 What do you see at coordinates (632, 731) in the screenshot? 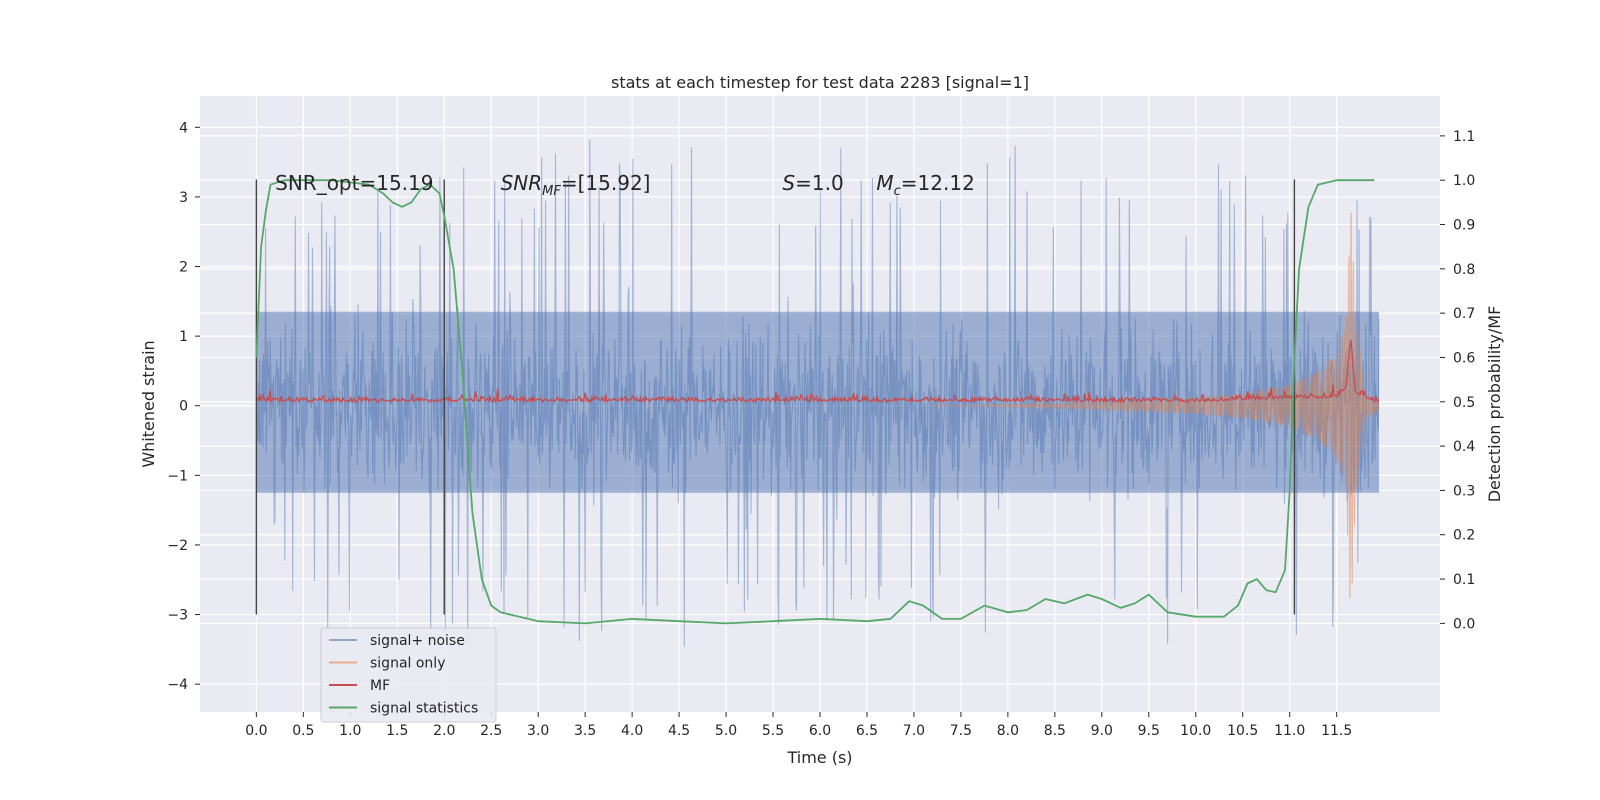
I see `x-tick-label: 4.0` at bounding box center [632, 731].